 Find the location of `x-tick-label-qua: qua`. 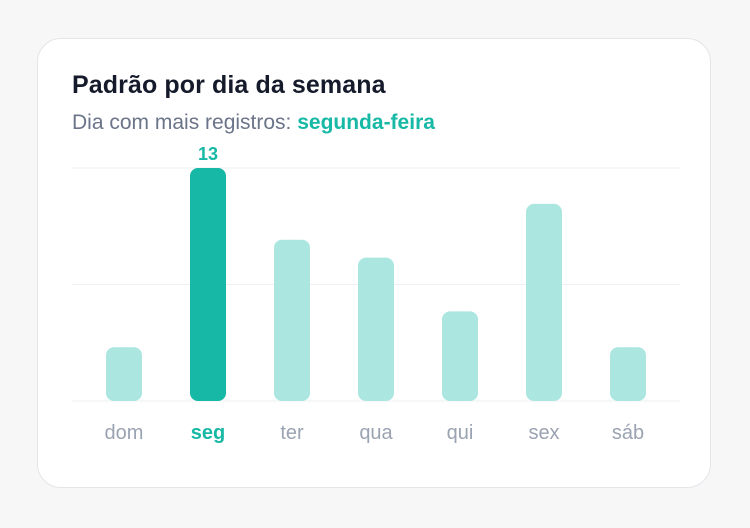

x-tick-label-qua: qua is located at coordinates (376, 433).